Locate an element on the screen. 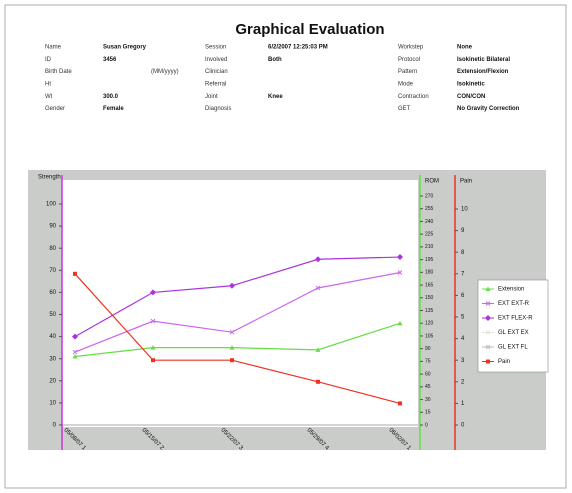  y3-tick-label: 0 is located at coordinates (426, 425).